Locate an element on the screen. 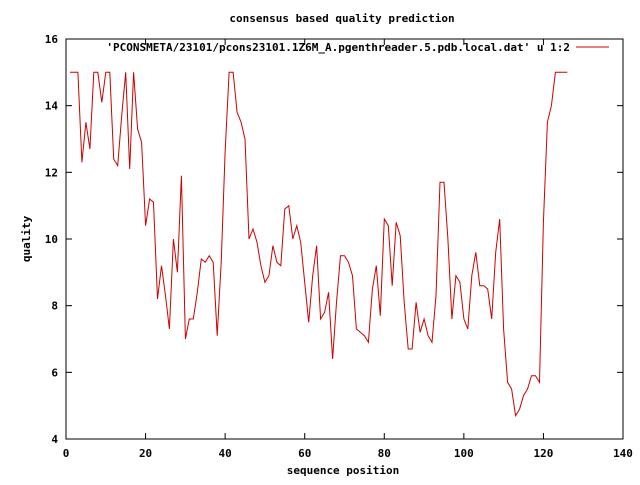 The height and width of the screenshot is (485, 640). y-tick-label: 12 is located at coordinates (51, 172).